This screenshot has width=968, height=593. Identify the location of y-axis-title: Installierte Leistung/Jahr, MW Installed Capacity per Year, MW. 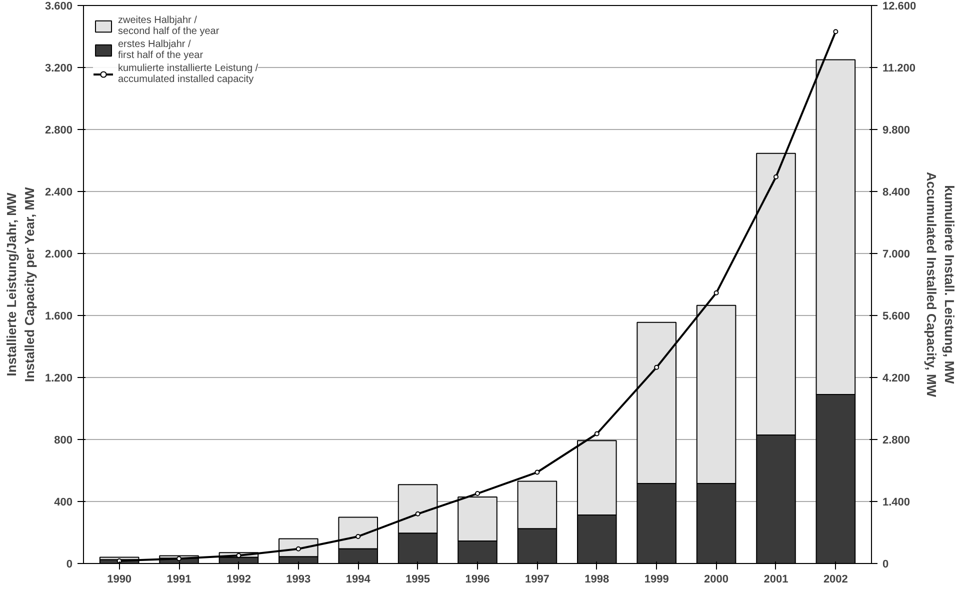
(20, 284).